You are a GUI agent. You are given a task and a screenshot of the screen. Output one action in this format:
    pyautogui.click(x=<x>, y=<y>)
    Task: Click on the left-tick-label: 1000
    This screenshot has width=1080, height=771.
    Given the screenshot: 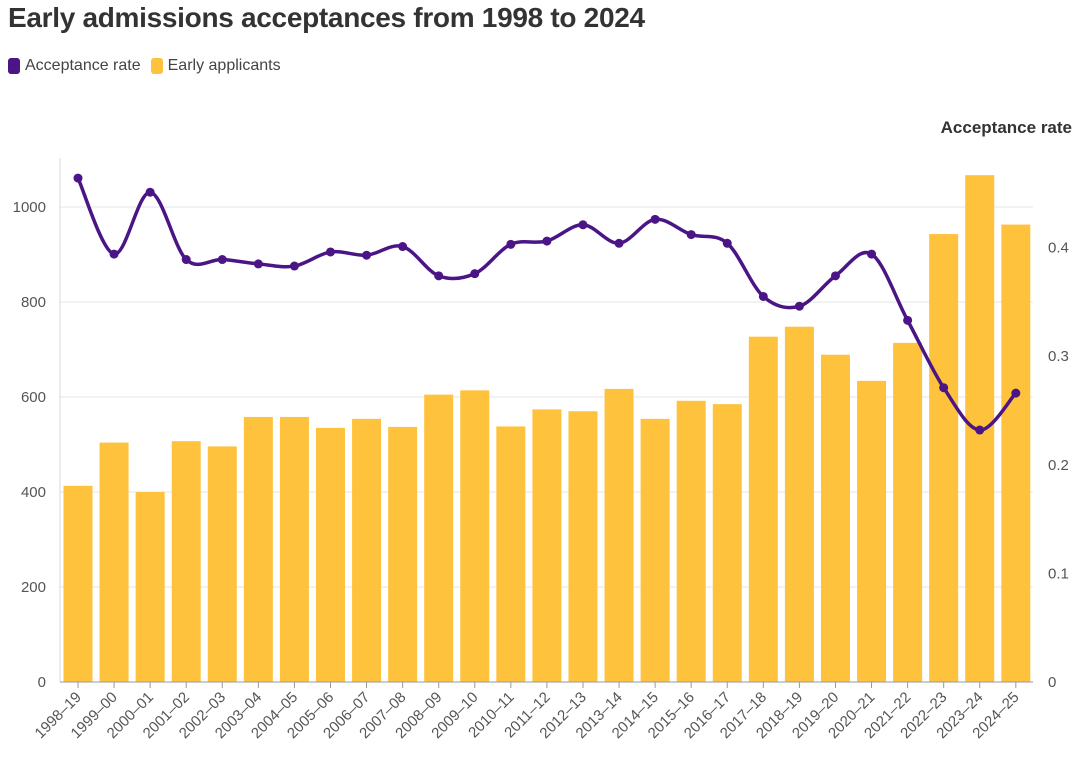 What is the action you would take?
    pyautogui.click(x=29, y=207)
    